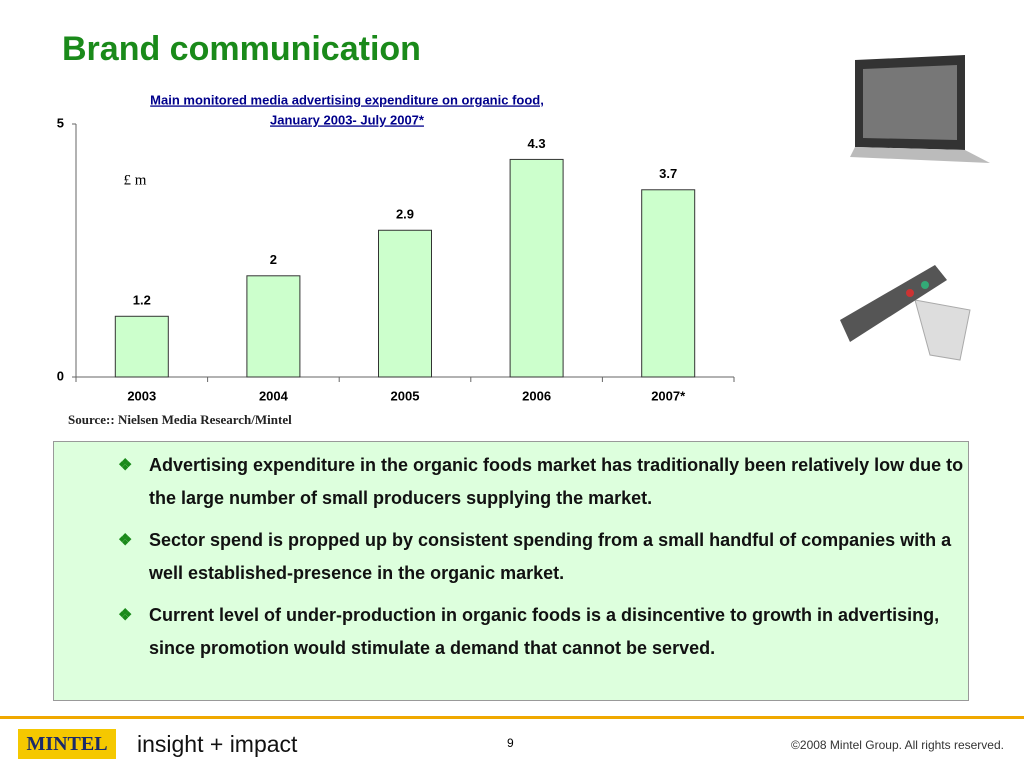 The width and height of the screenshot is (1024, 768). I want to click on value-label: 1.2, so click(142, 300).